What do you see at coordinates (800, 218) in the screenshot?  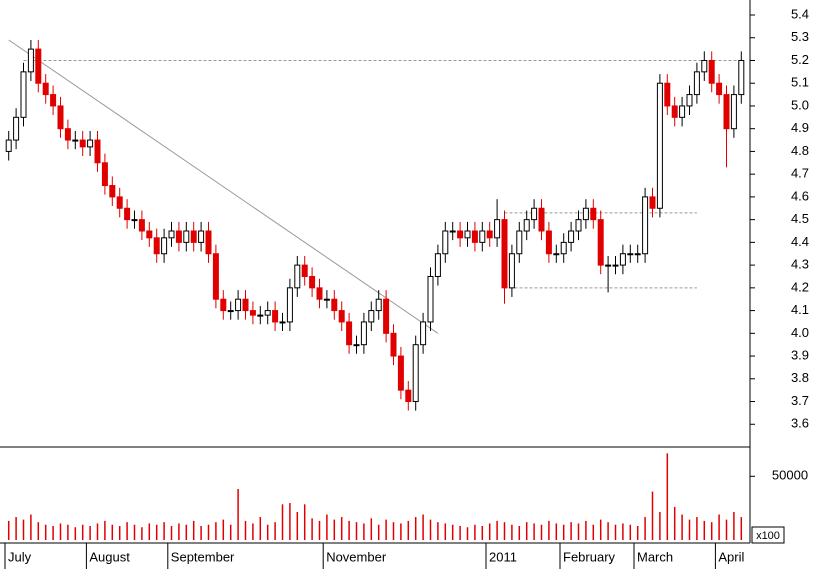 I see `y-tick-label: 4.5` at bounding box center [800, 218].